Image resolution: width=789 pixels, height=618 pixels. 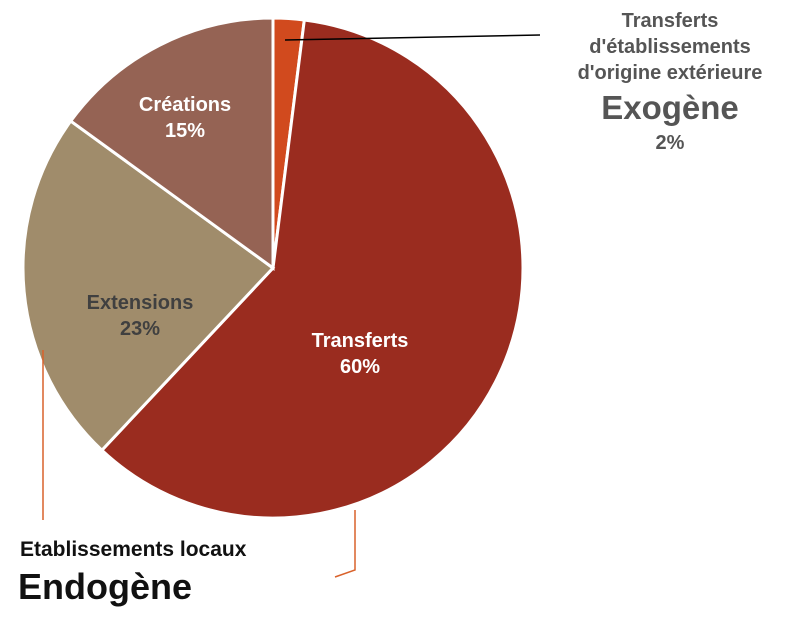 What do you see at coordinates (185, 131) in the screenshot?
I see `value-label: 15%` at bounding box center [185, 131].